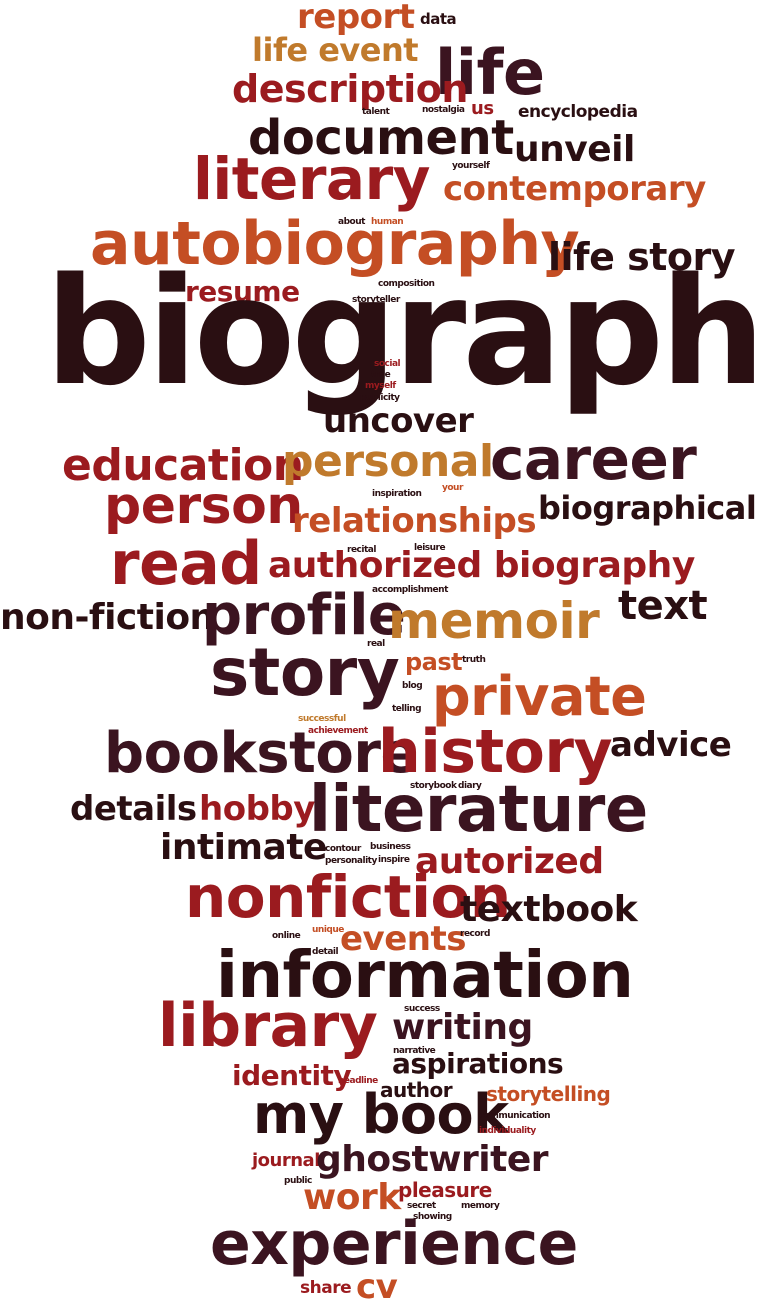  I want to click on word-storytelling: storytelling, so click(548, 1094).